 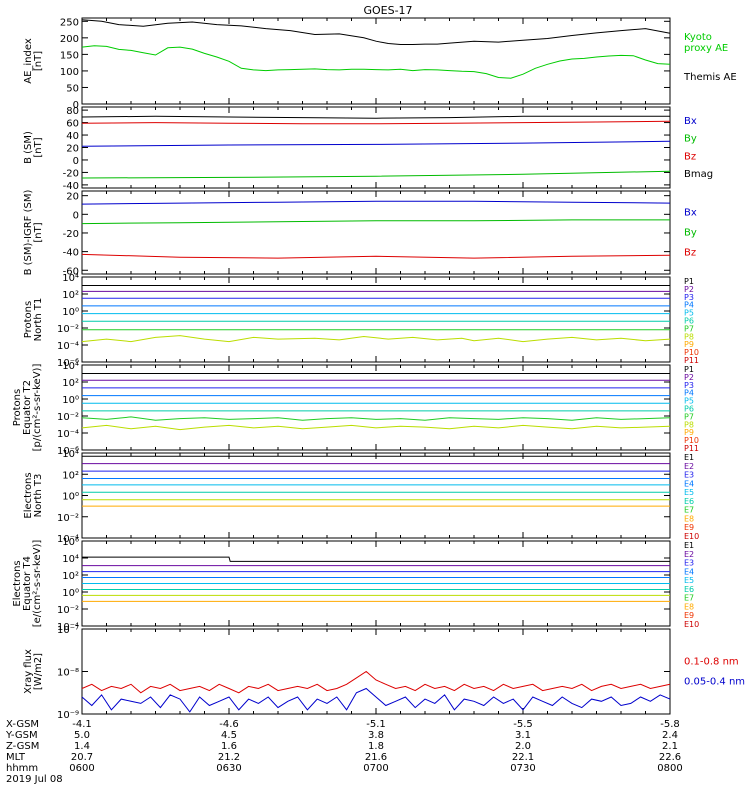 What do you see at coordinates (376, 256) in the screenshot?
I see `series-line-bz` at bounding box center [376, 256].